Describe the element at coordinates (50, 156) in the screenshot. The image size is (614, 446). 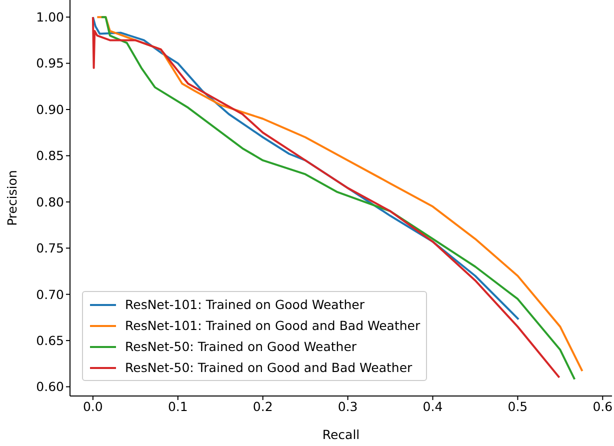
I see `y-tick-label: 0.85` at that location.